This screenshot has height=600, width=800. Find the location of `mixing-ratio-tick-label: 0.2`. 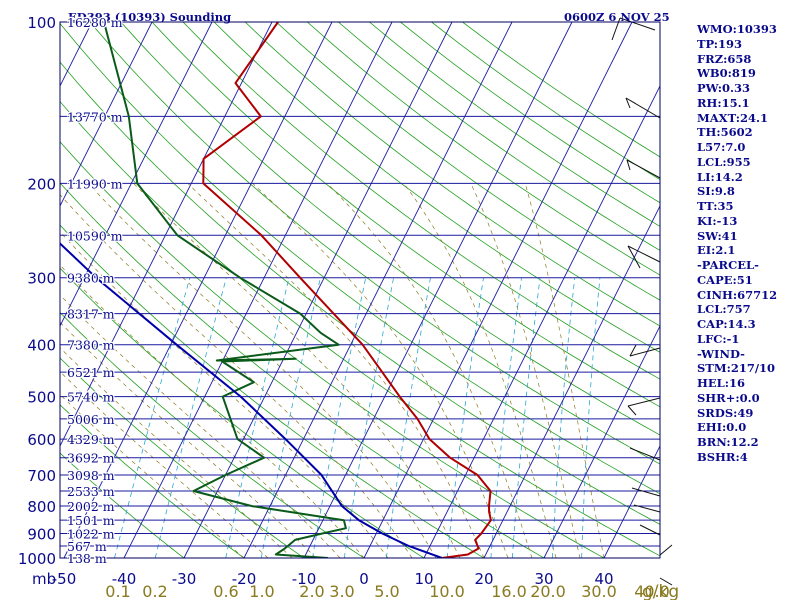

mixing-ratio-tick-label: 0.2 is located at coordinates (154, 591).